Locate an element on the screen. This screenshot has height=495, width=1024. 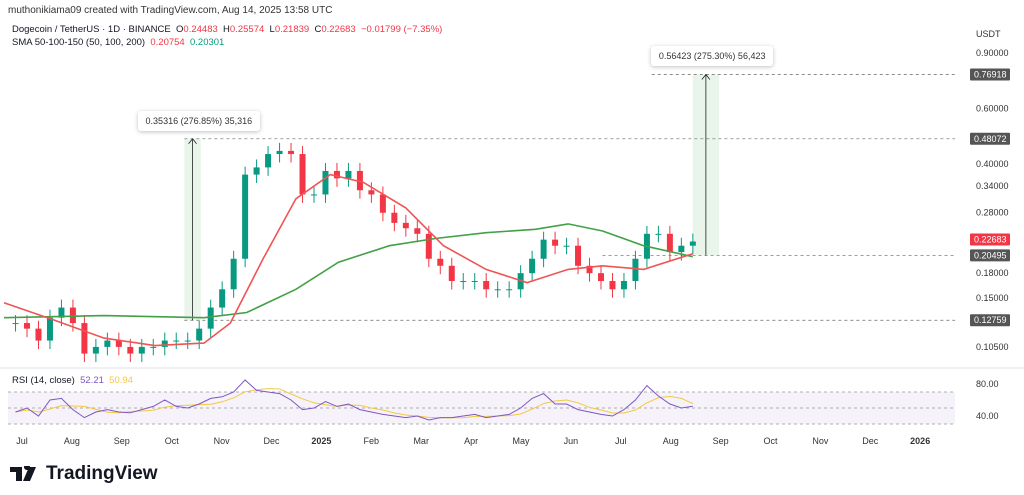
tradingview-logo: TradingView is located at coordinates (84, 474).